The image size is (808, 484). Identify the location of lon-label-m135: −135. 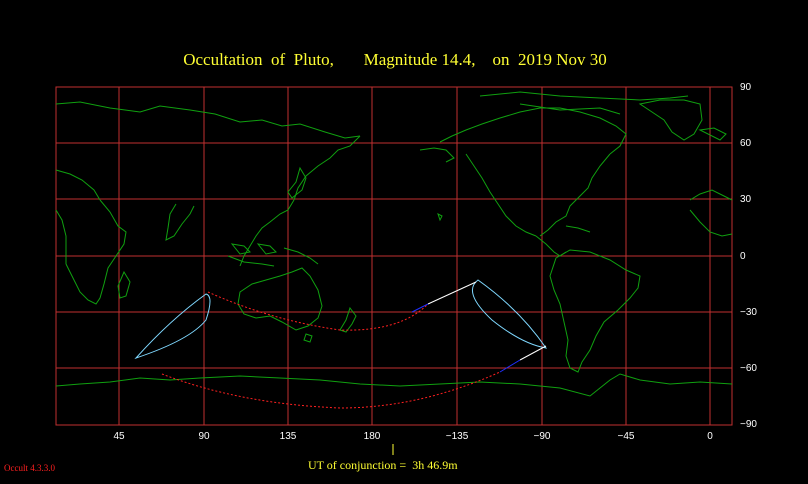
(457, 436).